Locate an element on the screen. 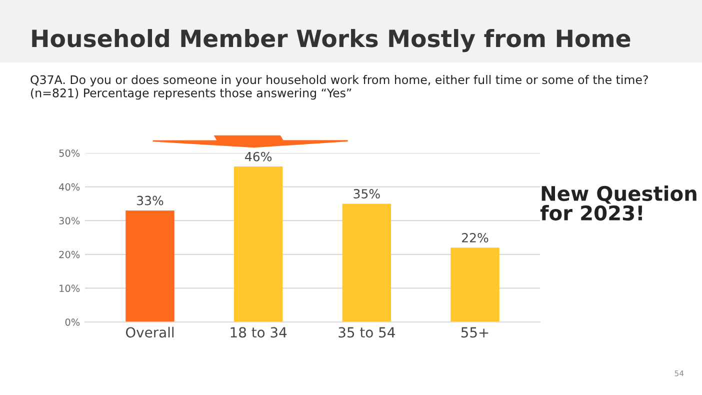 The width and height of the screenshot is (702, 395). data-label: 46% is located at coordinates (258, 157).